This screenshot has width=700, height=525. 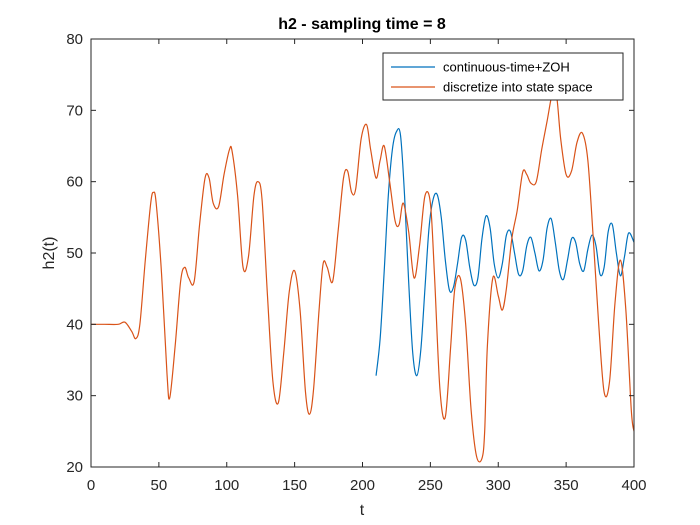 What do you see at coordinates (430, 485) in the screenshot?
I see `x-tick-label: 250` at bounding box center [430, 485].